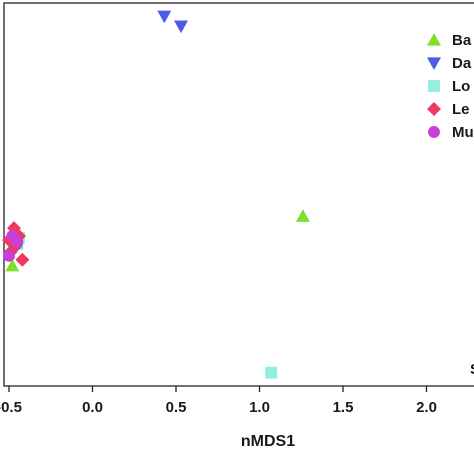  What do you see at coordinates (434, 39) in the screenshot?
I see `legend-marker-ba` at bounding box center [434, 39].